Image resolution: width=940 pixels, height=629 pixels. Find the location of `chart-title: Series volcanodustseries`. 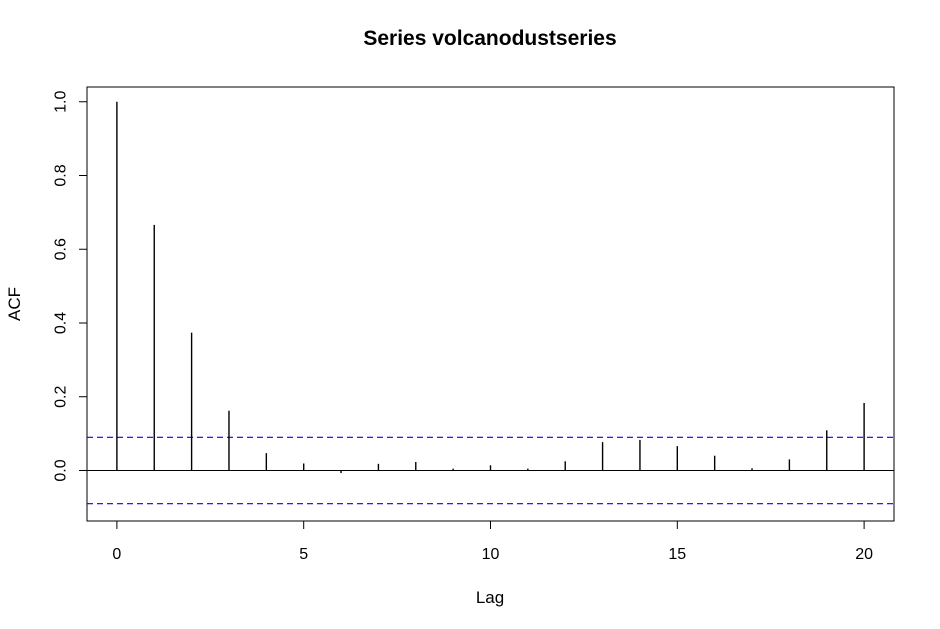

chart-title: Series volcanodustseries is located at coordinates (489, 38).